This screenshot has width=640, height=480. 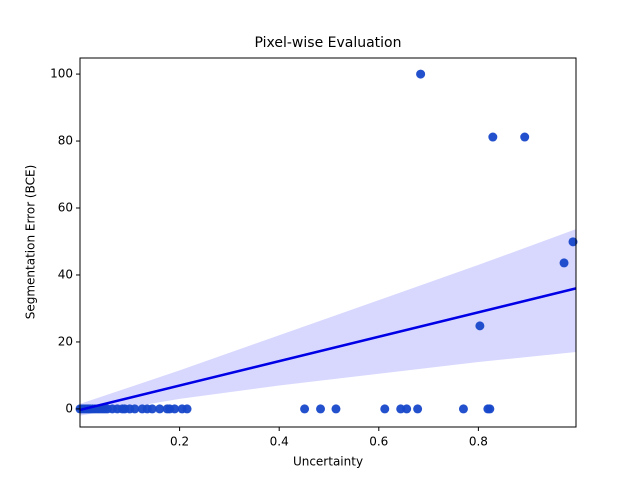 What do you see at coordinates (279, 442) in the screenshot?
I see `x-tick-label: 0.4` at bounding box center [279, 442].